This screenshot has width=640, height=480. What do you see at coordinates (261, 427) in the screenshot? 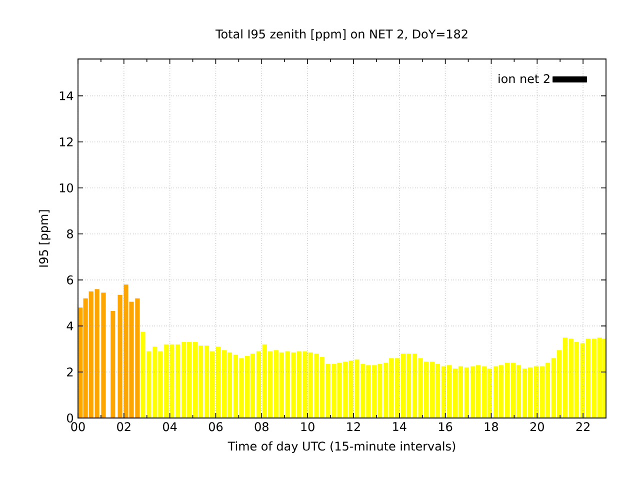
I see `x-tick-label: 08` at bounding box center [261, 427].